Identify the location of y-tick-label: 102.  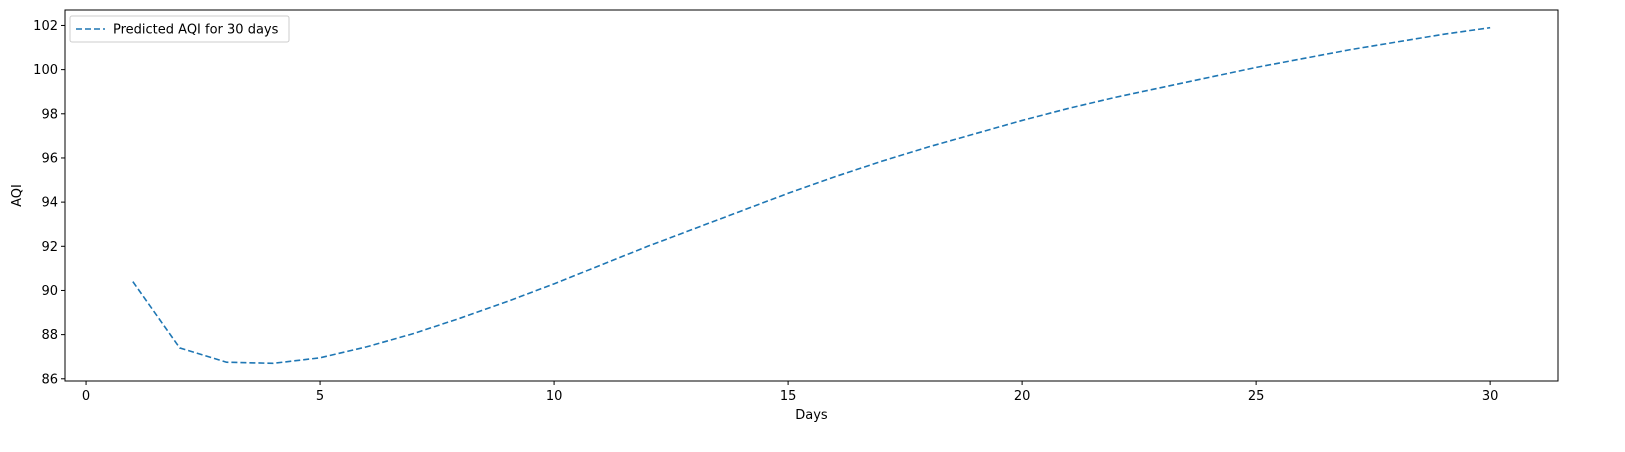
(45, 26).